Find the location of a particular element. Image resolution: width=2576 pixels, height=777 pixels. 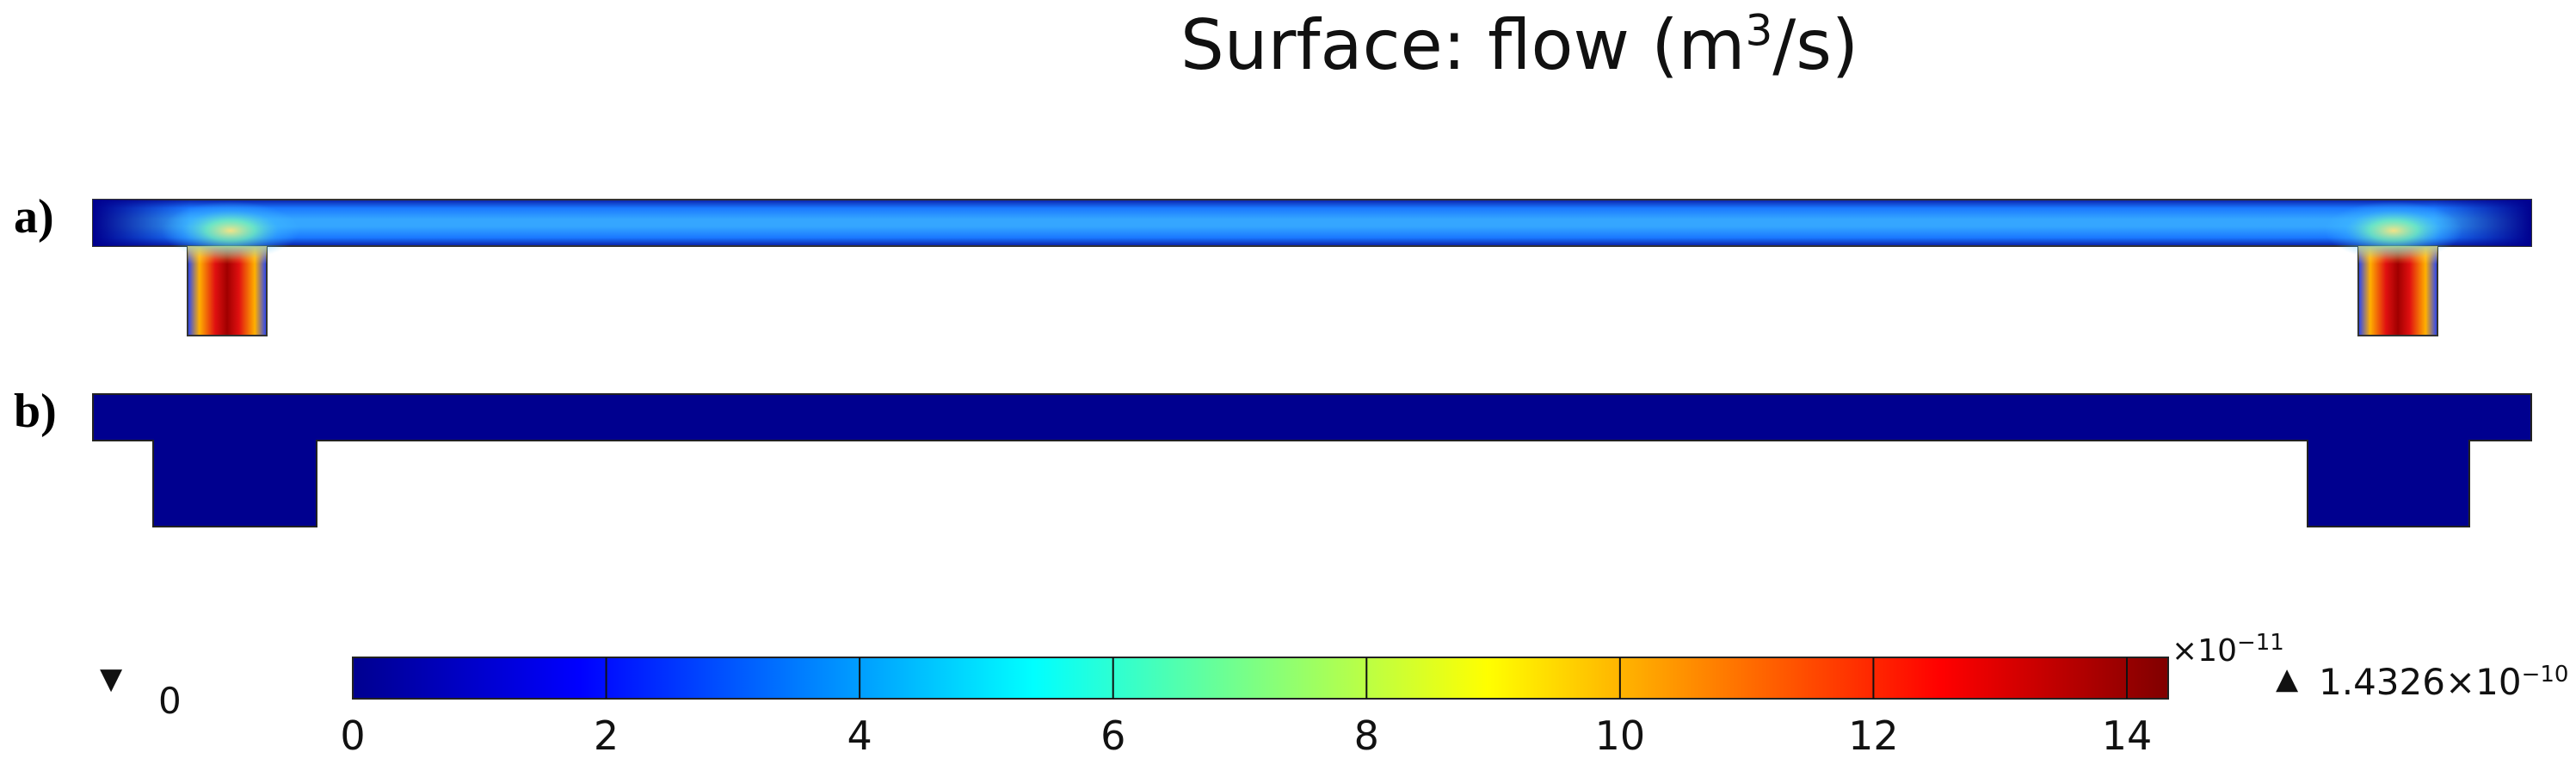

panel-label-a: a) is located at coordinates (34, 217).